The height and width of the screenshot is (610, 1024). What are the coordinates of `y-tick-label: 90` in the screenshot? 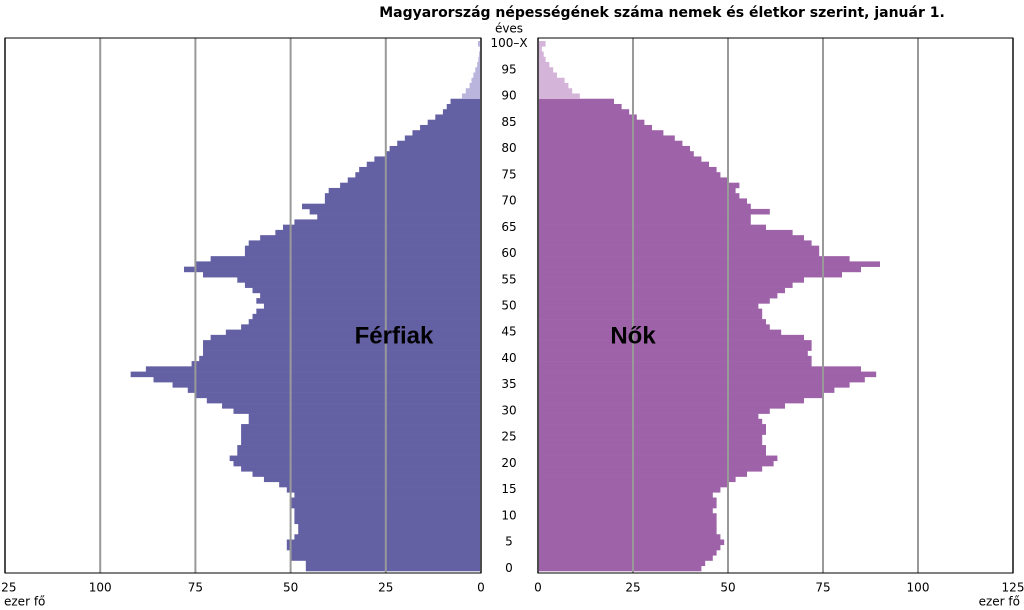 It's located at (508, 96).